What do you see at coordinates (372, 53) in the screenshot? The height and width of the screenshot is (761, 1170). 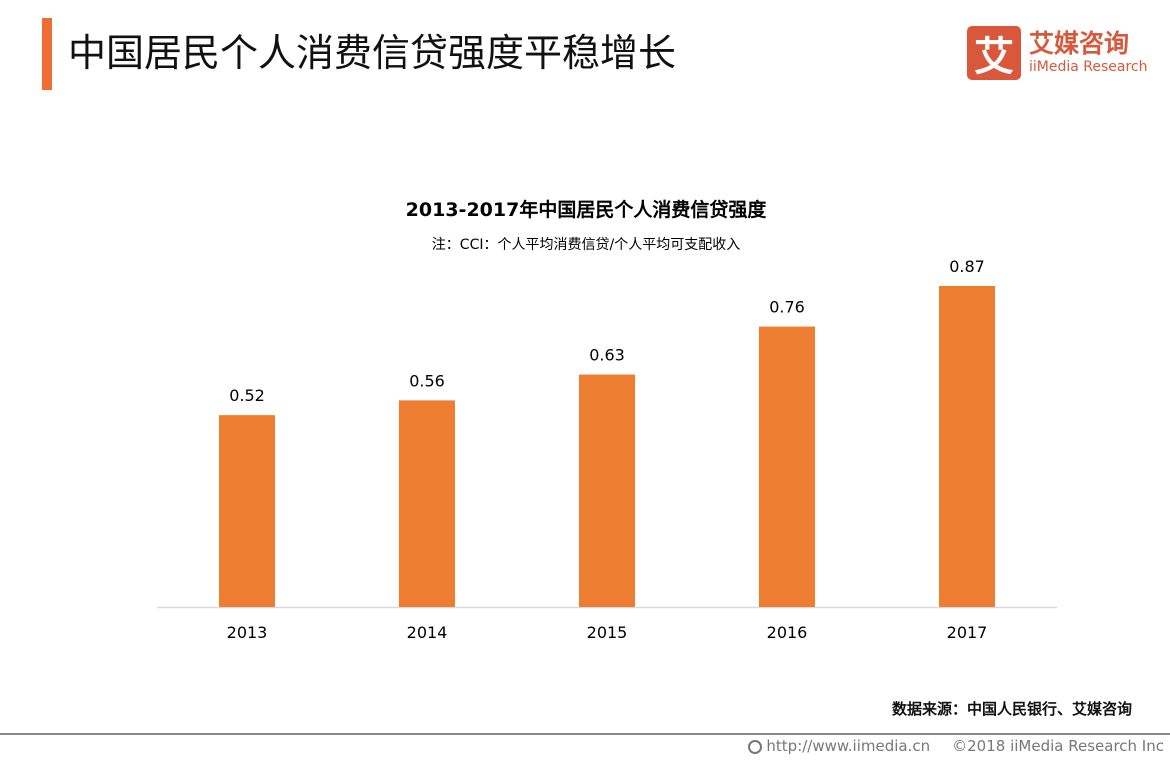 I see `page-title: 中国居民个人消费信贷强度平稳增长` at bounding box center [372, 53].